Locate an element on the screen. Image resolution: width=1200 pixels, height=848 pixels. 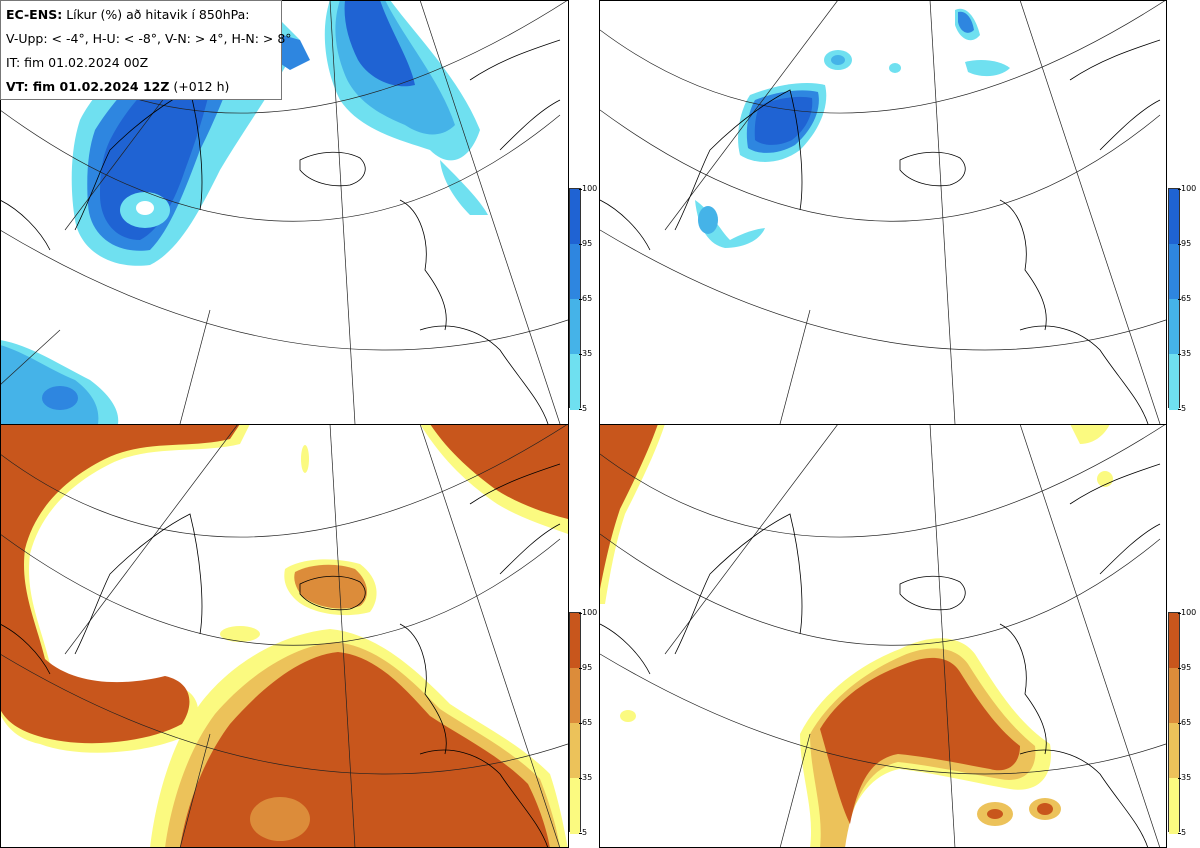
colorbar-cold-top-right: 100 95 65 35 5 is located at coordinates (1182, 299).